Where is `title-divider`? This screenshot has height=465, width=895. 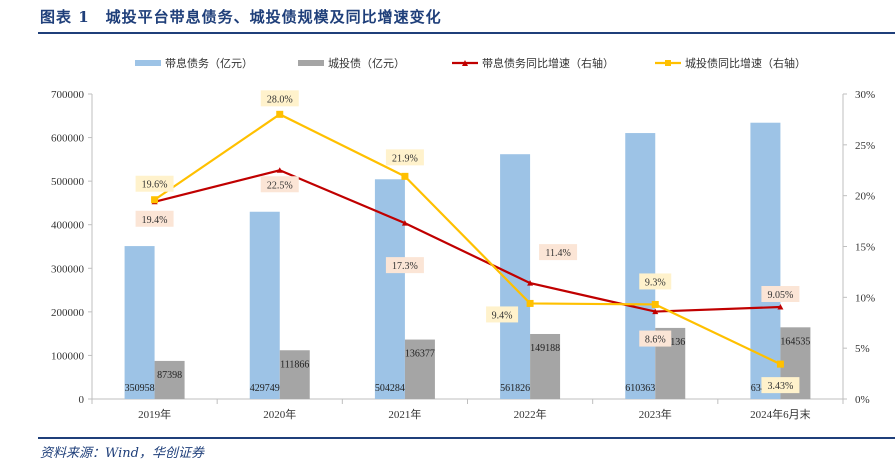
title-divider is located at coordinates (466, 33).